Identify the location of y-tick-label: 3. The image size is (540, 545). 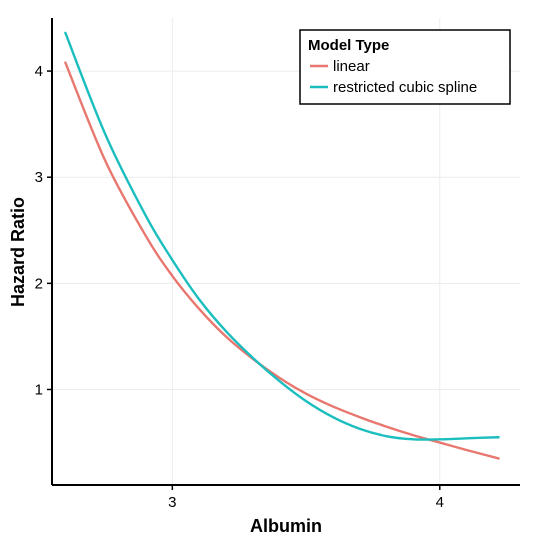
(39, 177).